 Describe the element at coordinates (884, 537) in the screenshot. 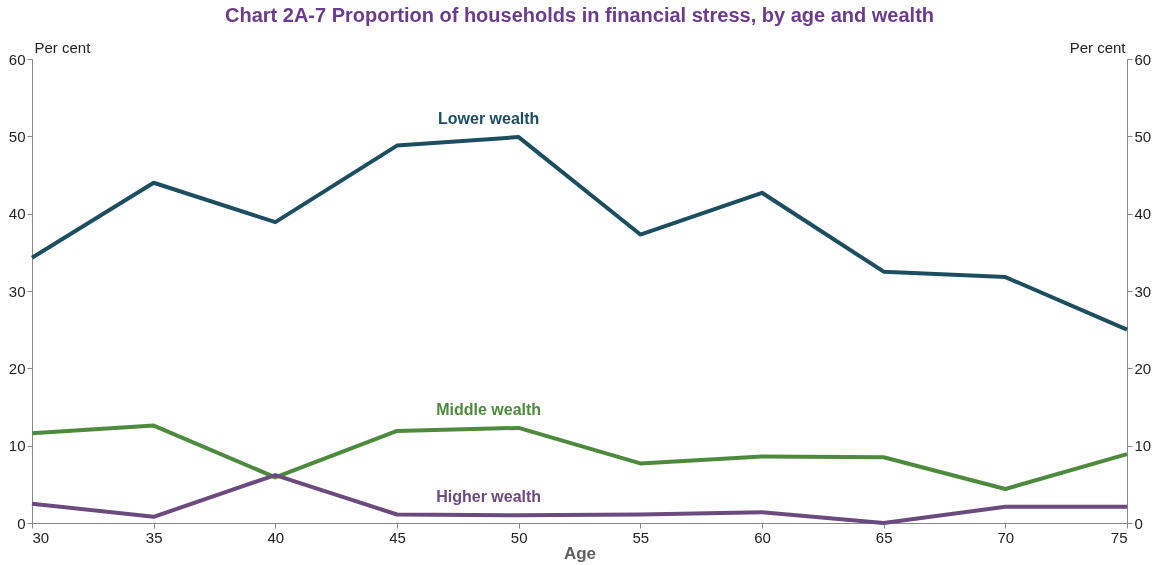

I see `x-tick-label: 65` at that location.